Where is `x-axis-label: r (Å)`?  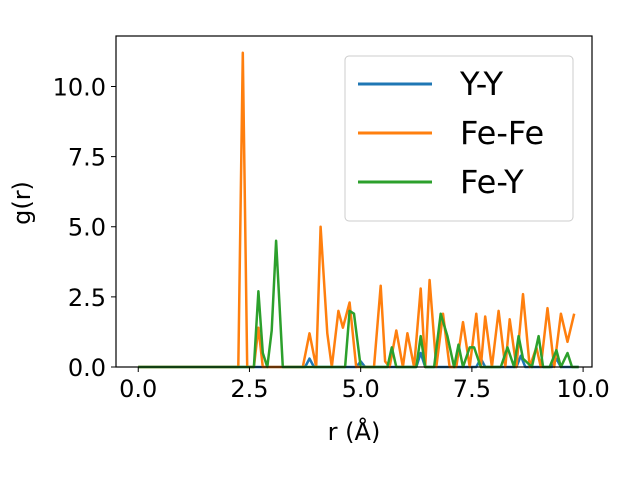 x-axis-label: r (Å) is located at coordinates (354, 431).